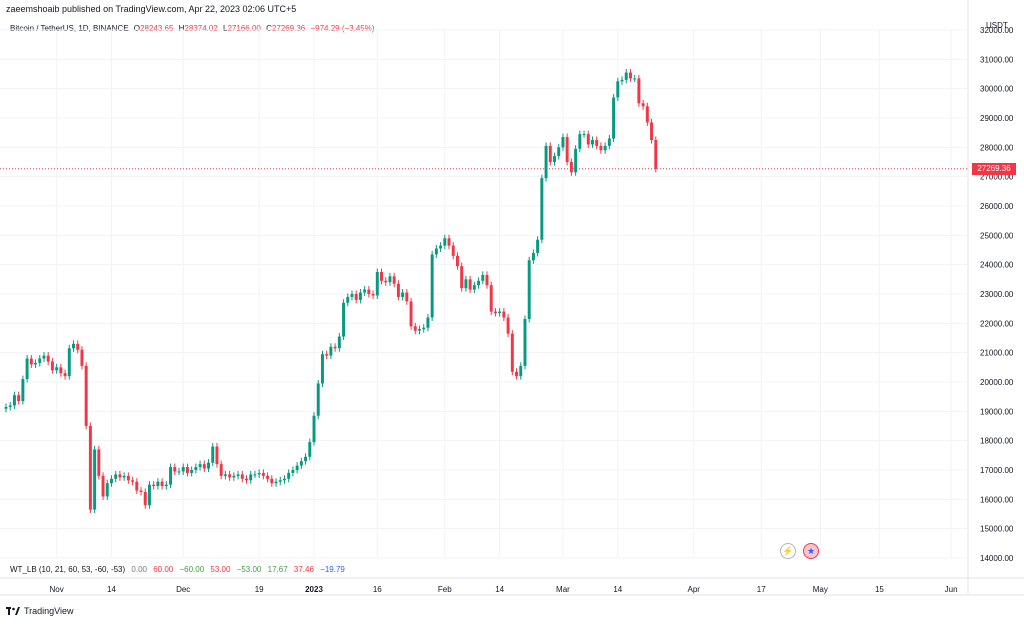 The width and height of the screenshot is (1024, 624). Describe the element at coordinates (303, 569) in the screenshot. I see `indicator-value: 37.46` at that location.